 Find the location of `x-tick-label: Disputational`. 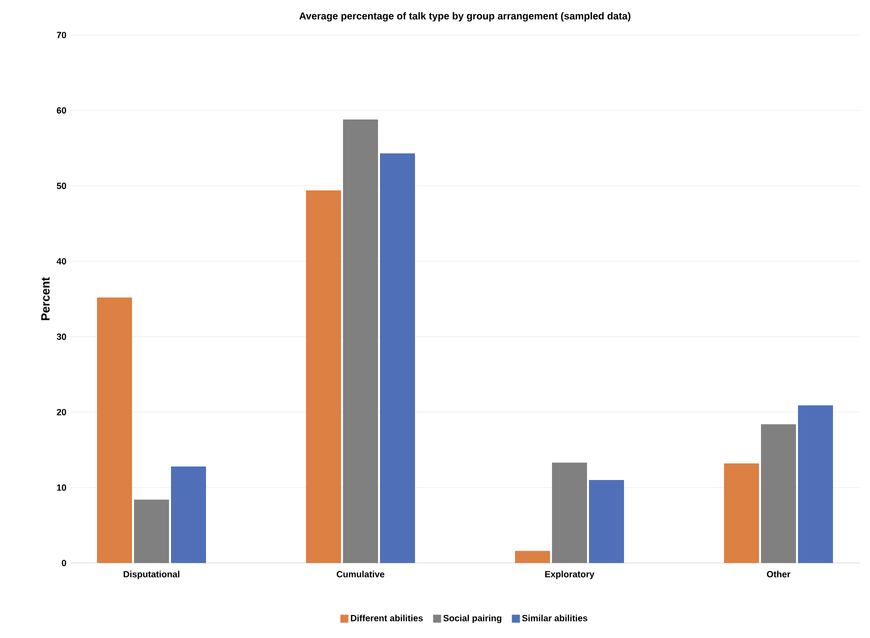

x-tick-label: Disputational is located at coordinates (152, 575).